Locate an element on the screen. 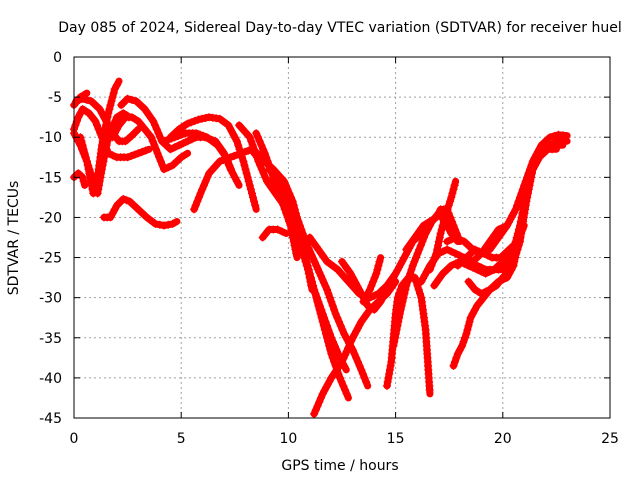 This screenshot has width=640, height=480. y-tick-label: -20 is located at coordinates (50, 218).